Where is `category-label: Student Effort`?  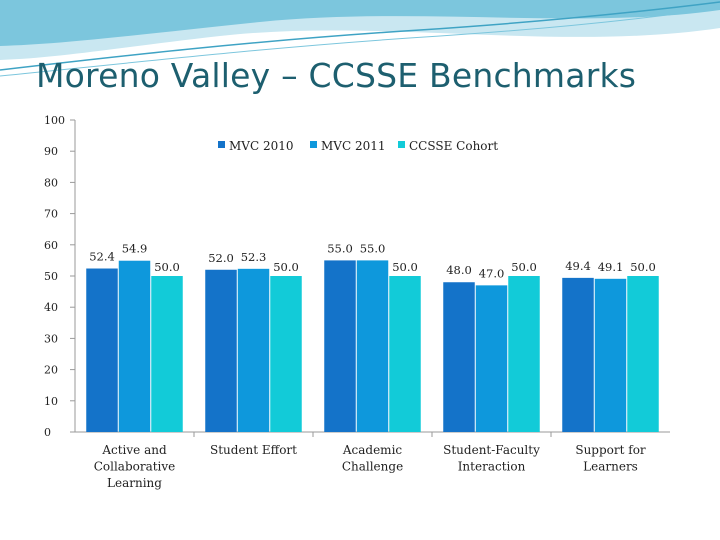 category-label: Student Effort is located at coordinates (253, 450).